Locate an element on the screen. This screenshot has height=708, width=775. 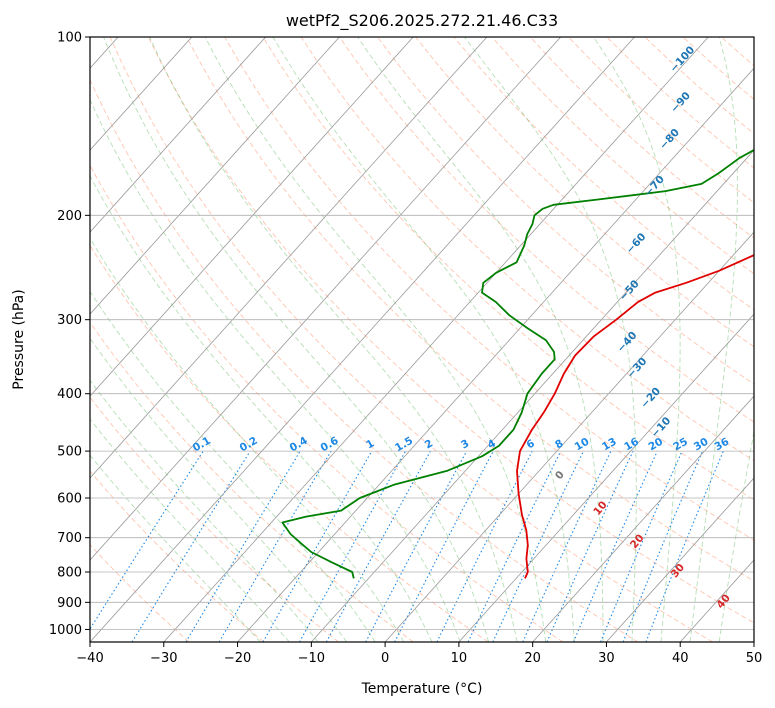
y-tick-label: 200 is located at coordinates (69, 216).